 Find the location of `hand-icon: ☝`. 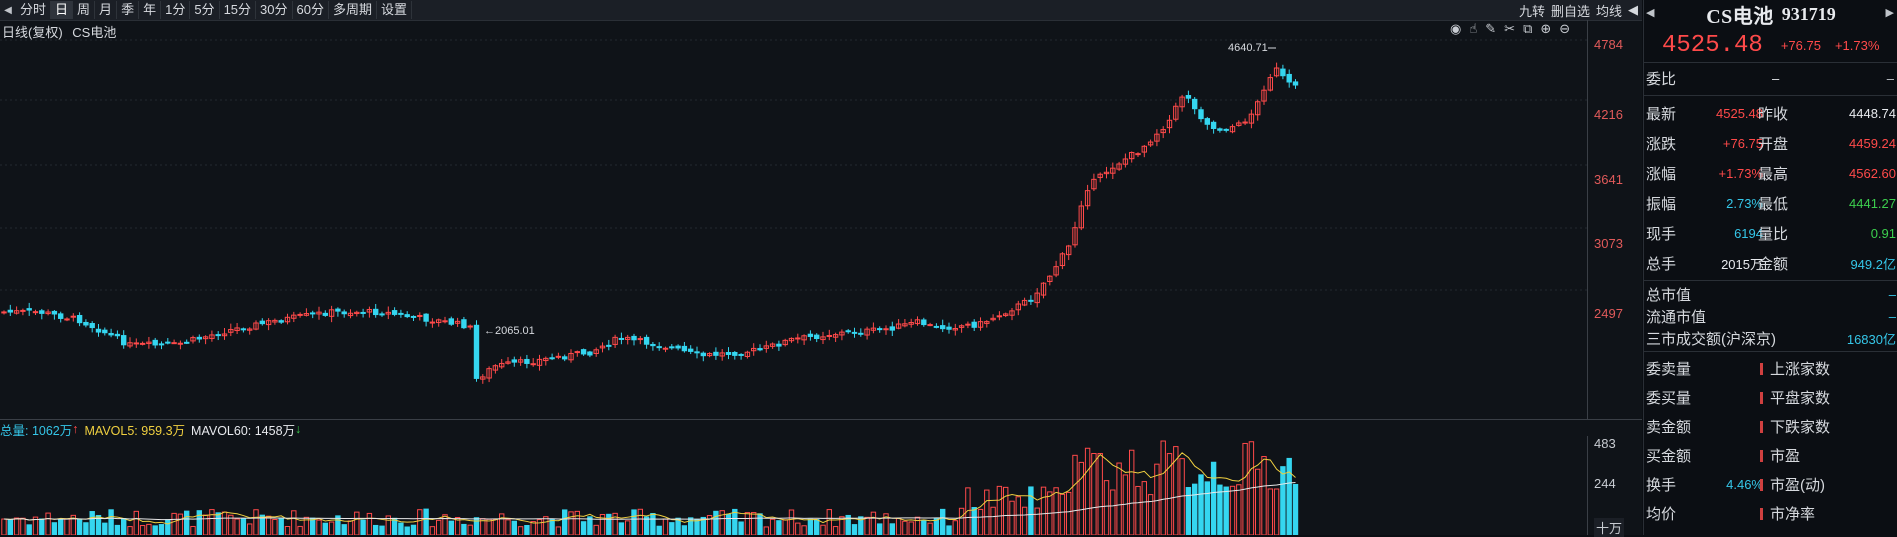

hand-icon: ☝ is located at coordinates (1473, 28).